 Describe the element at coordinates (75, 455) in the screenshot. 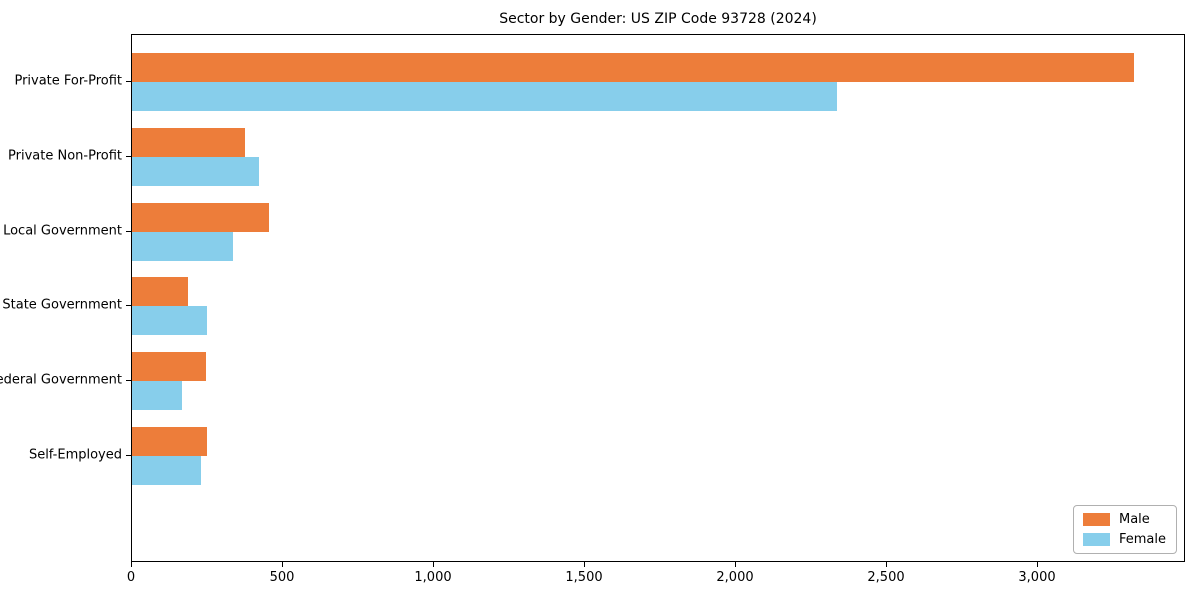

I see `y-tick-label-self-employed: Self-Employed` at that location.